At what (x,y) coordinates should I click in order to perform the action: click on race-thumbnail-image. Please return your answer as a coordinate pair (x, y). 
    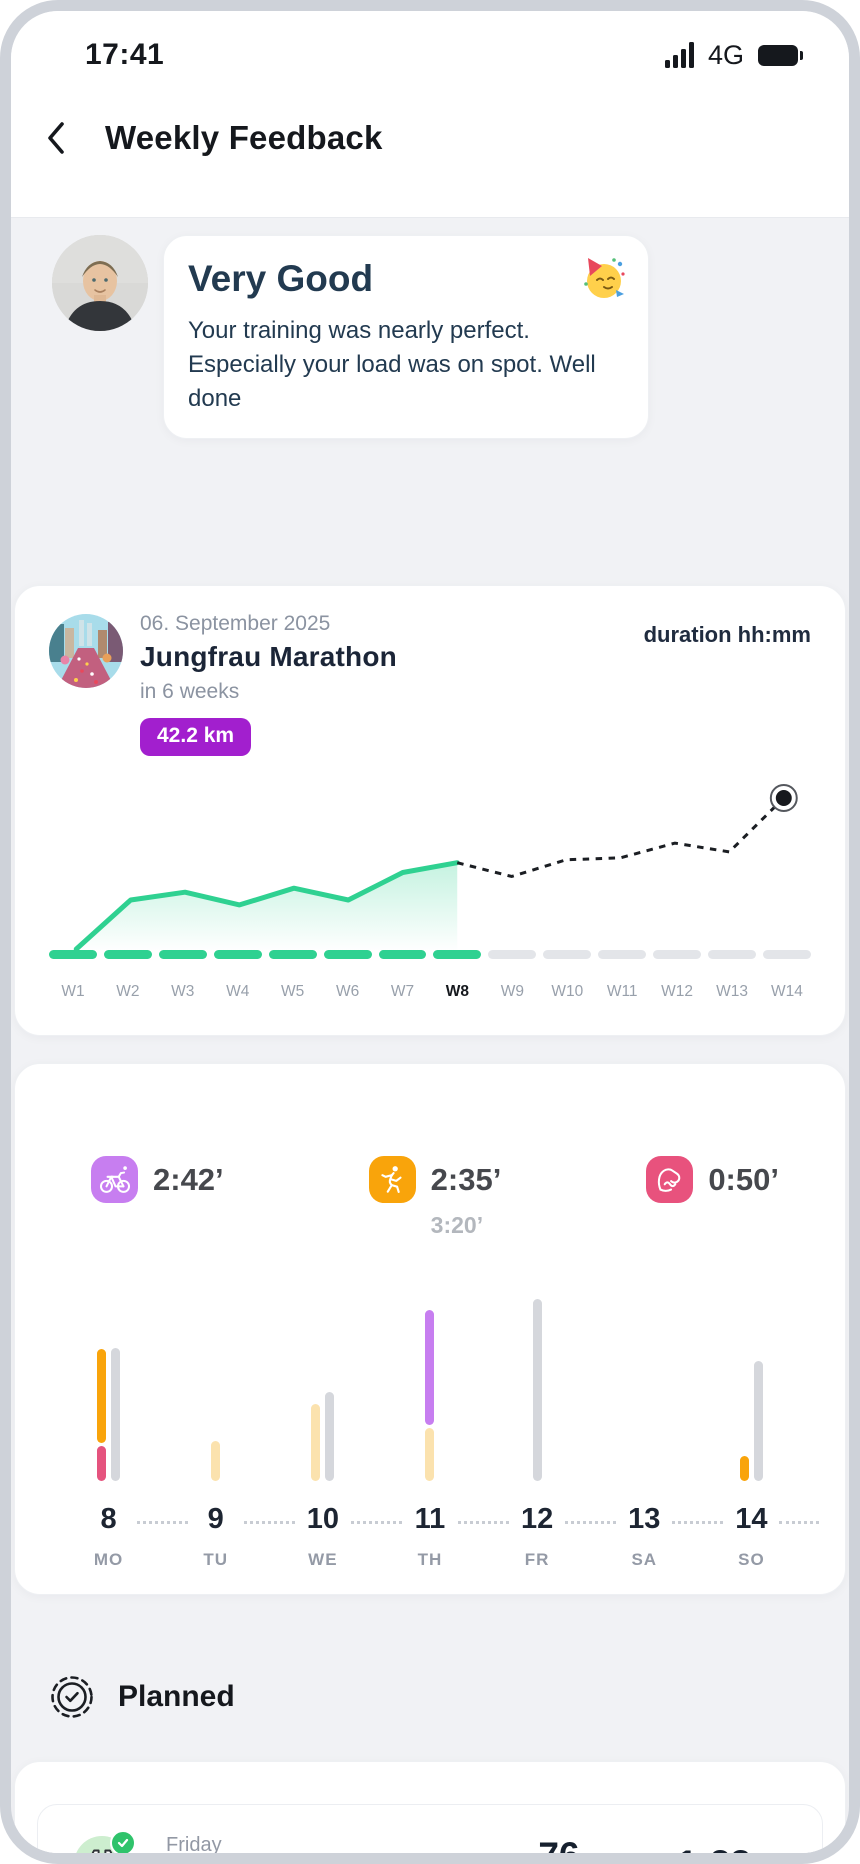
    Looking at the image, I should click on (86, 651).